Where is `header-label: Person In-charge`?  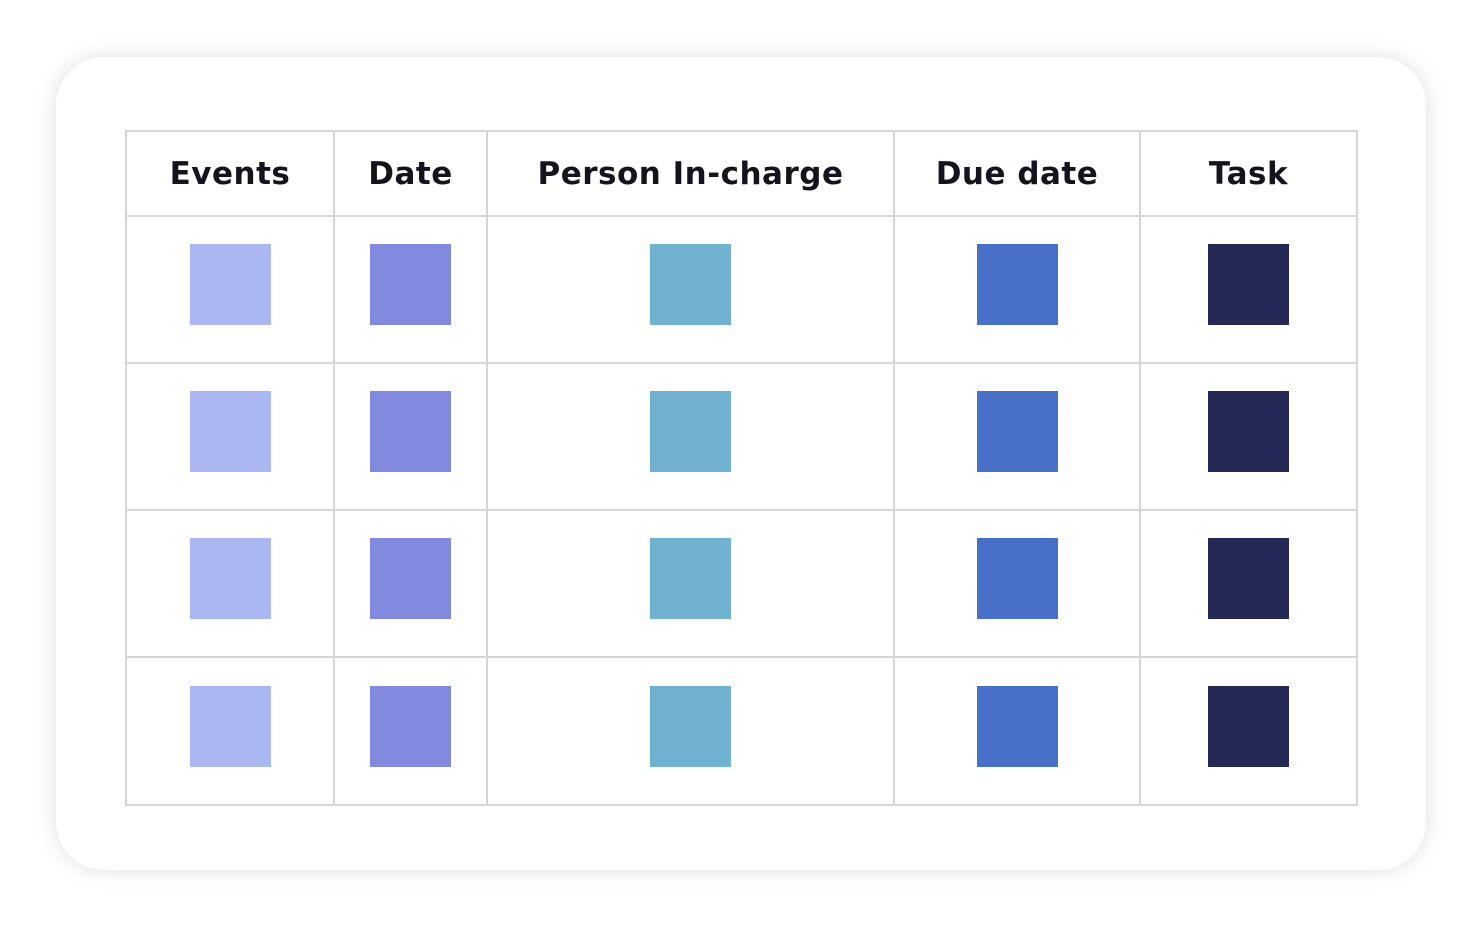
header-label: Person In-charge is located at coordinates (690, 173).